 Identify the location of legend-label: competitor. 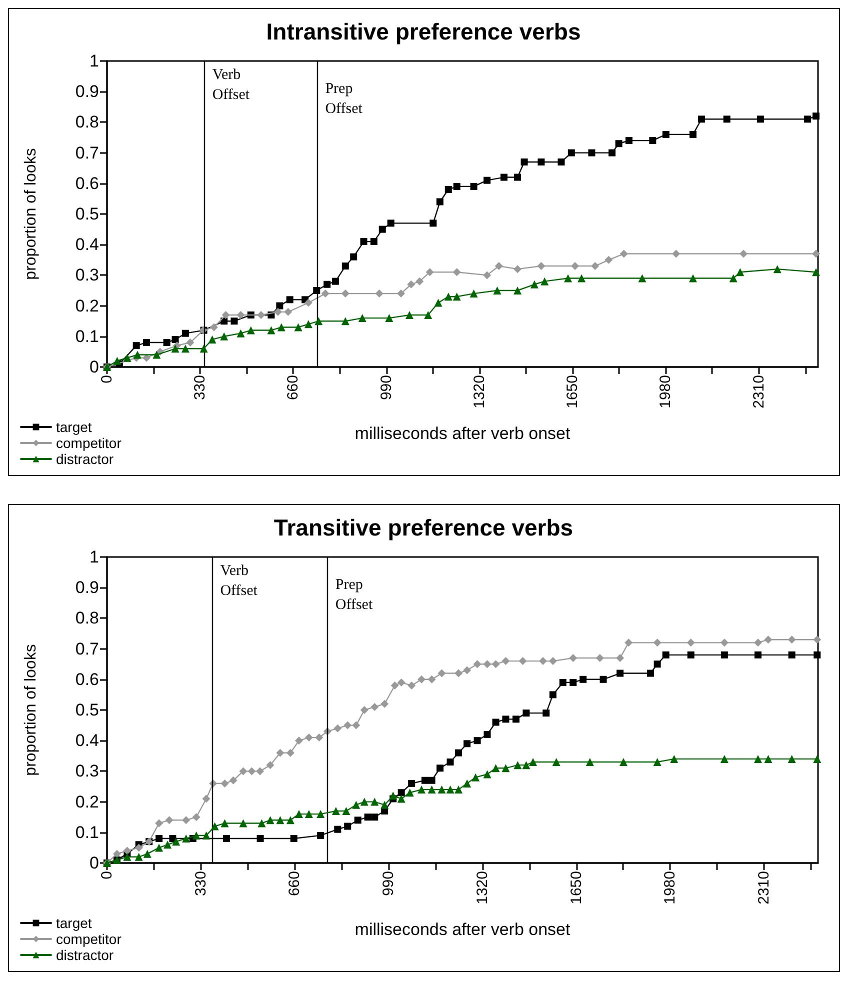
(89, 939).